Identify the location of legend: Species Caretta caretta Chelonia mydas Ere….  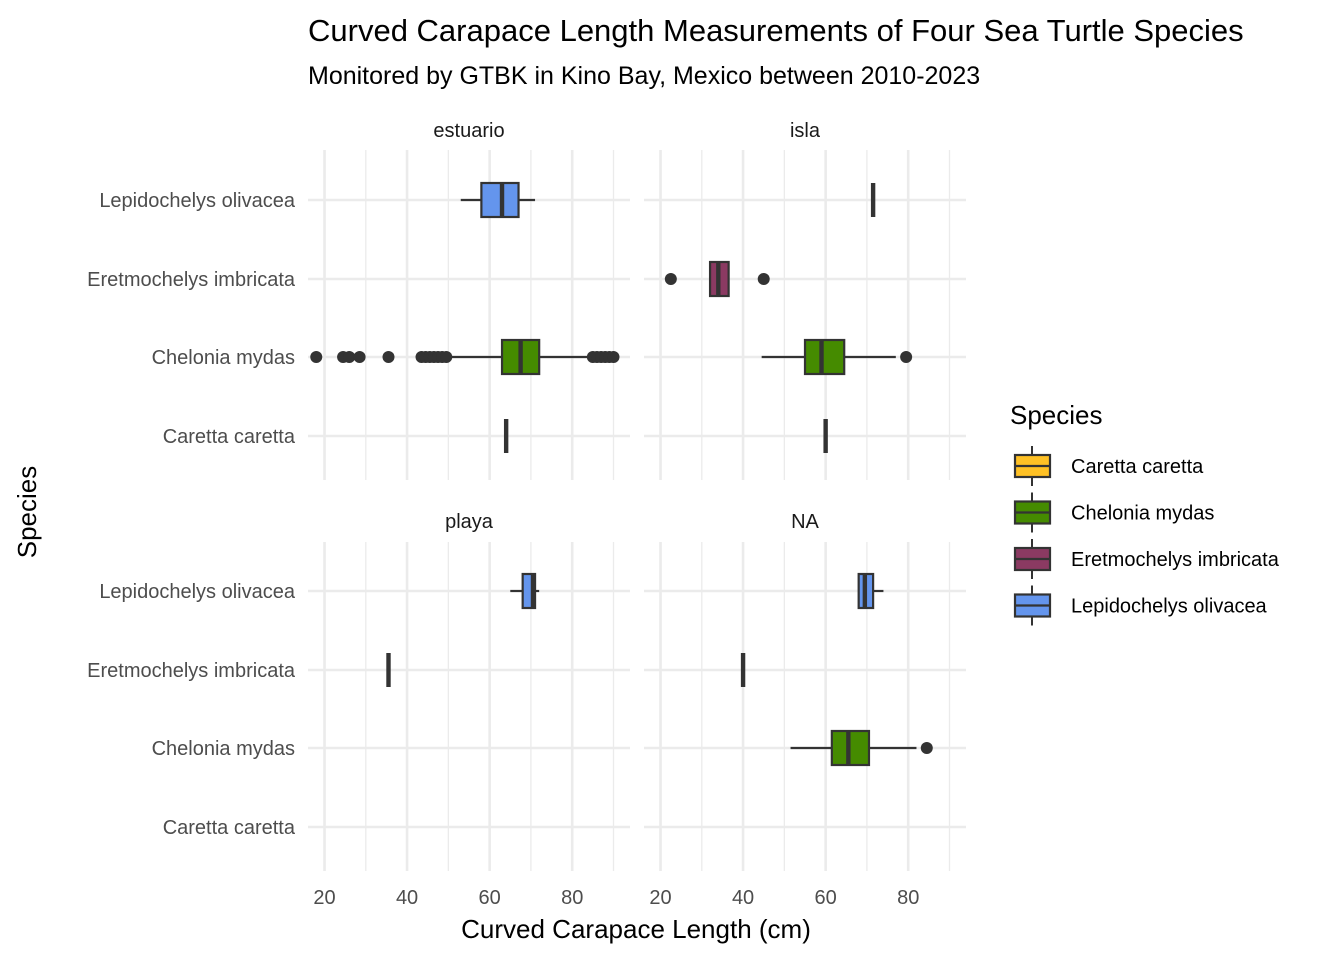
(1145, 513).